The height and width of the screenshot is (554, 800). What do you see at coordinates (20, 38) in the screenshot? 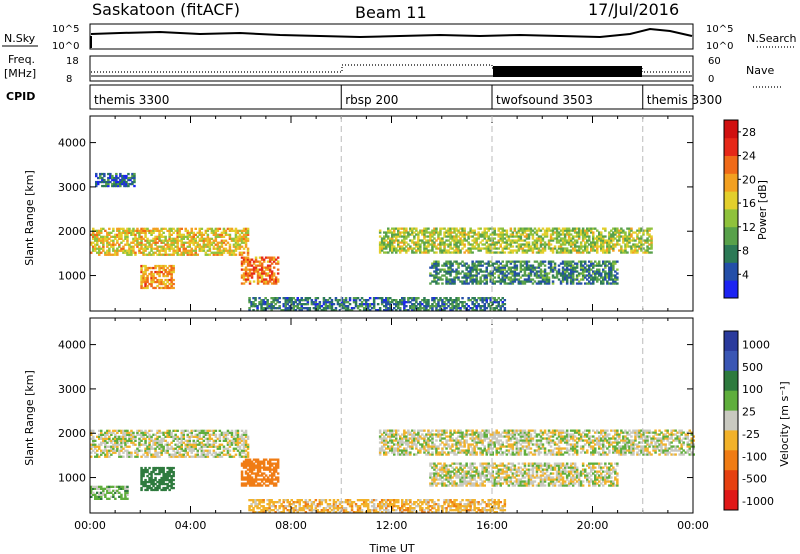
I see `noise-sky-label: N.Sky` at bounding box center [20, 38].